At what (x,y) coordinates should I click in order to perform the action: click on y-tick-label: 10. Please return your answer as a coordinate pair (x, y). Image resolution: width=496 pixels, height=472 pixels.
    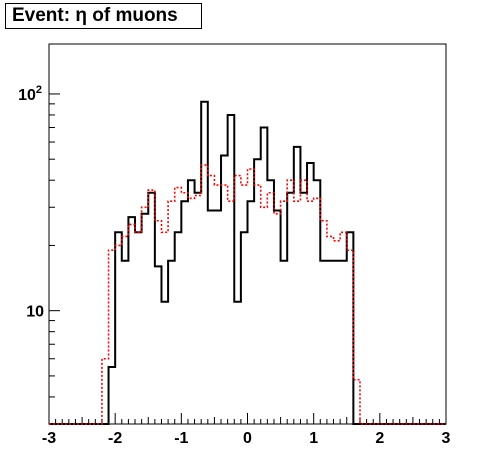
    Looking at the image, I should click on (35, 312).